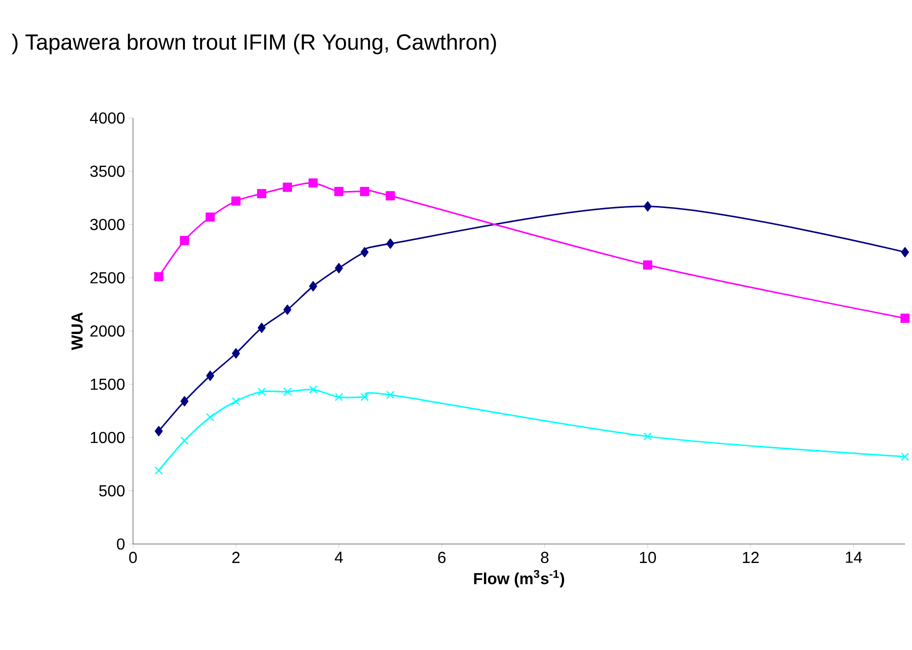  I want to click on x-tick-label: 12, so click(750, 557).